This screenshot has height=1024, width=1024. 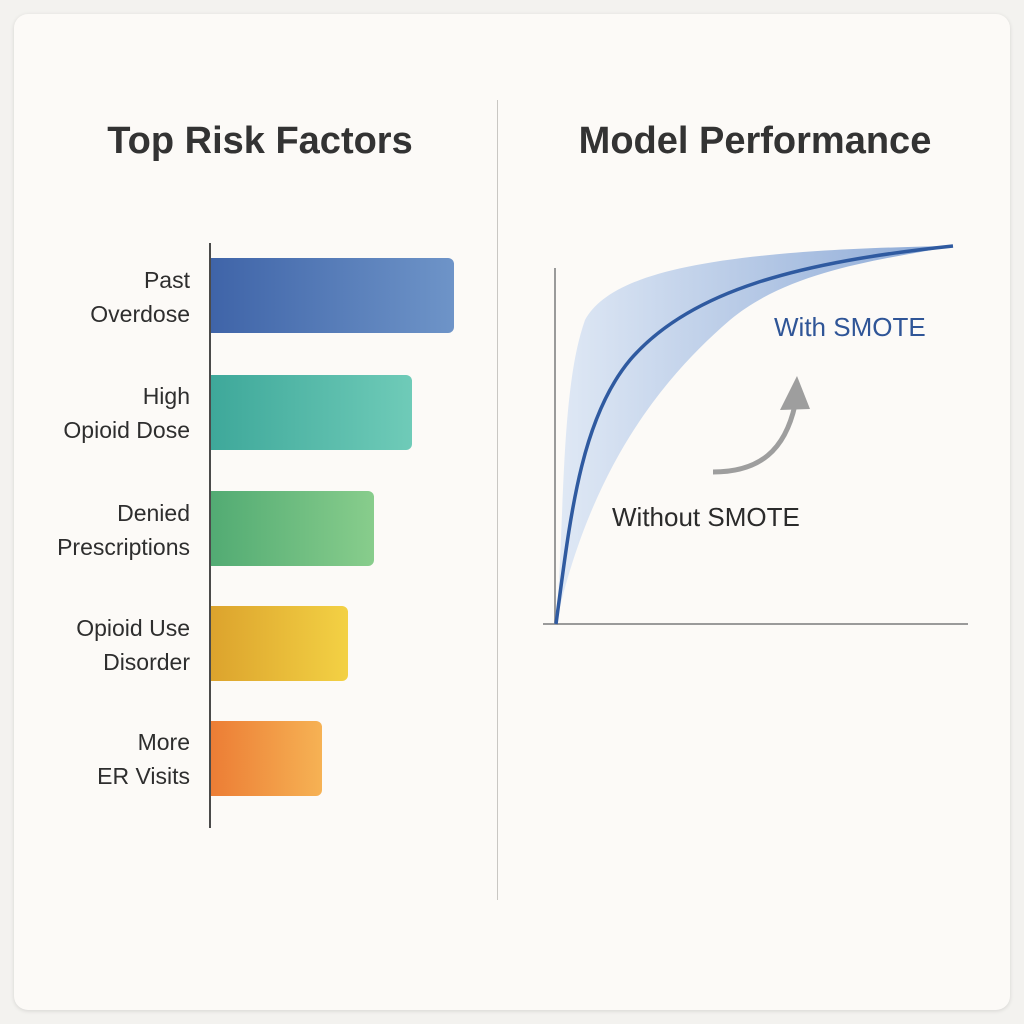 I want to click on bar-label-opioid-use-disorder: Opioid Use Disorder, so click(x=133, y=645).